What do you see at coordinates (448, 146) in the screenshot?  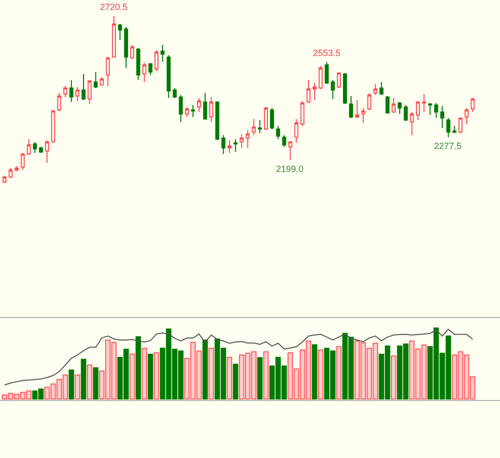 I see `annotation: 2277.5` at bounding box center [448, 146].